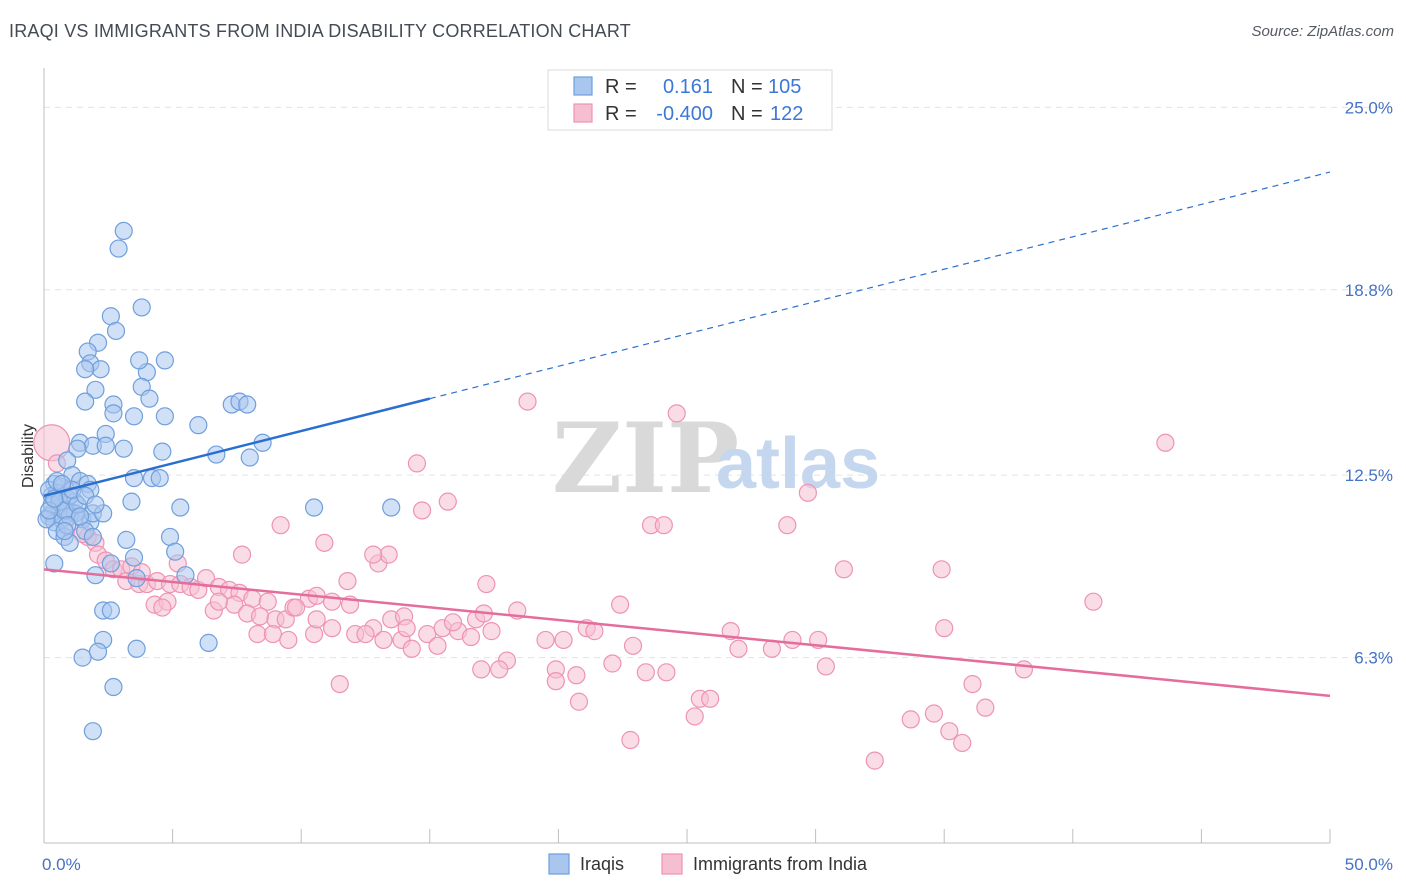 Image resolution: width=1406 pixels, height=892 pixels. Describe the element at coordinates (559, 864) in the screenshot. I see `legend-bottom-swatch-iraqis` at that location.